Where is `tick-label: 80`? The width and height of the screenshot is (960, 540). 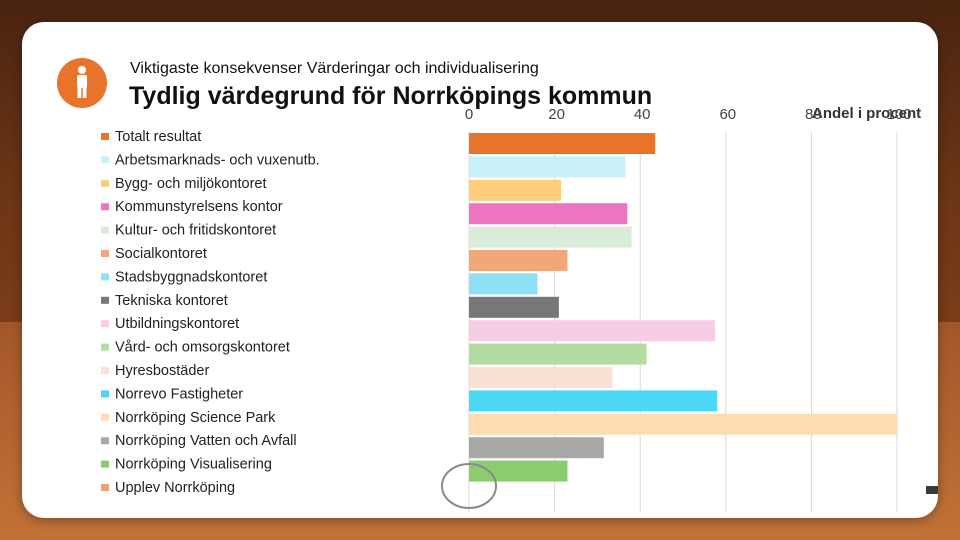 tick-label: 80 is located at coordinates (813, 114).